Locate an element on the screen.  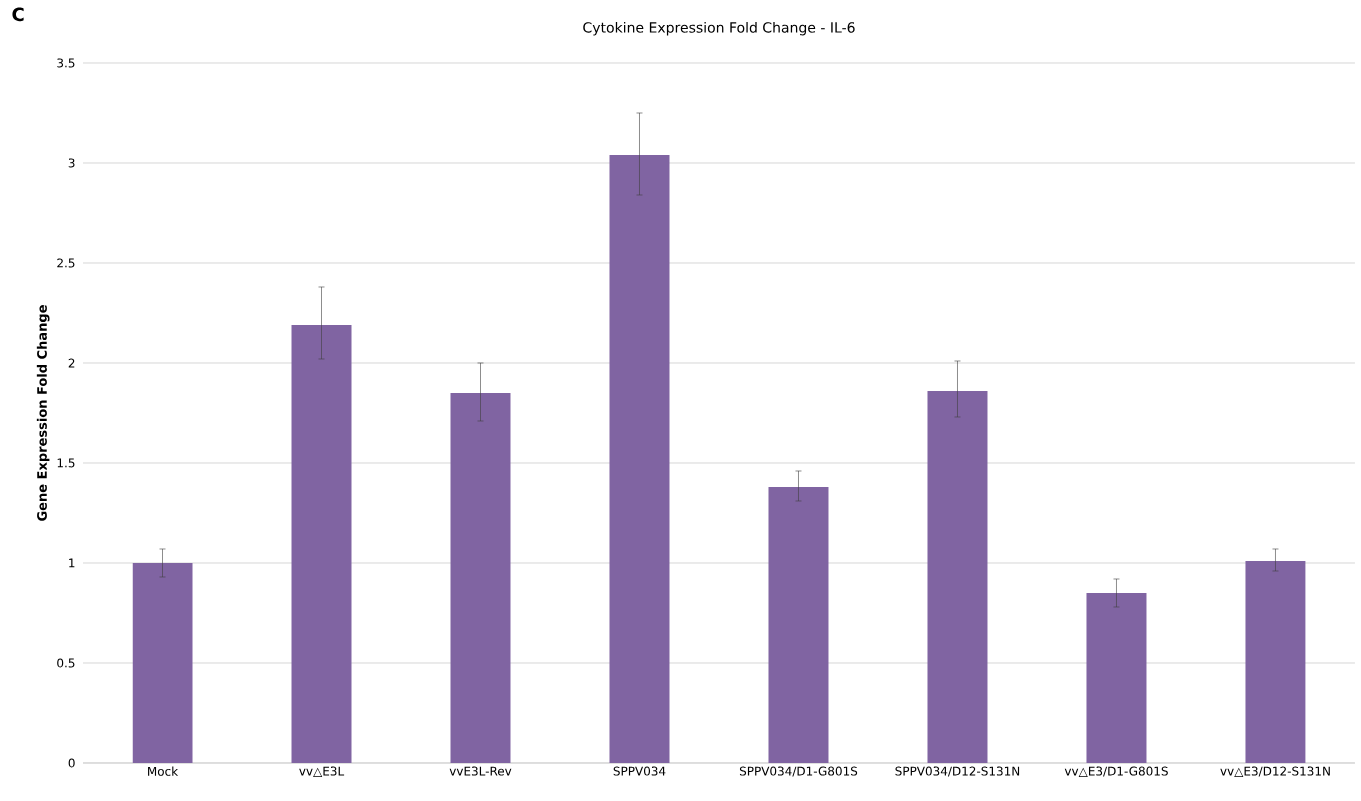
x-tick-label: SPPV034 is located at coordinates (639, 771).